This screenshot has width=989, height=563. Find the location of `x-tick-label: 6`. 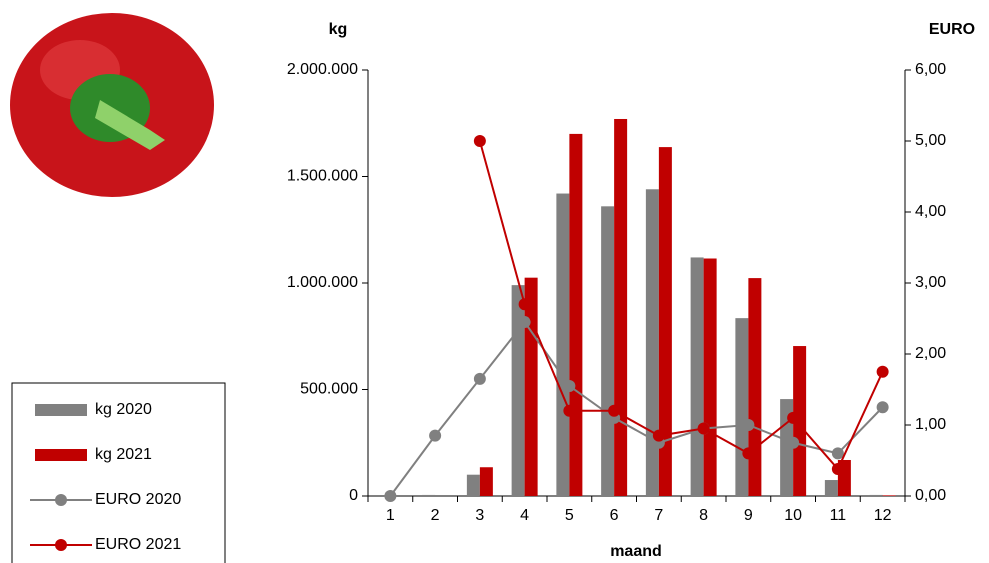

x-tick-label: 6 is located at coordinates (614, 515).